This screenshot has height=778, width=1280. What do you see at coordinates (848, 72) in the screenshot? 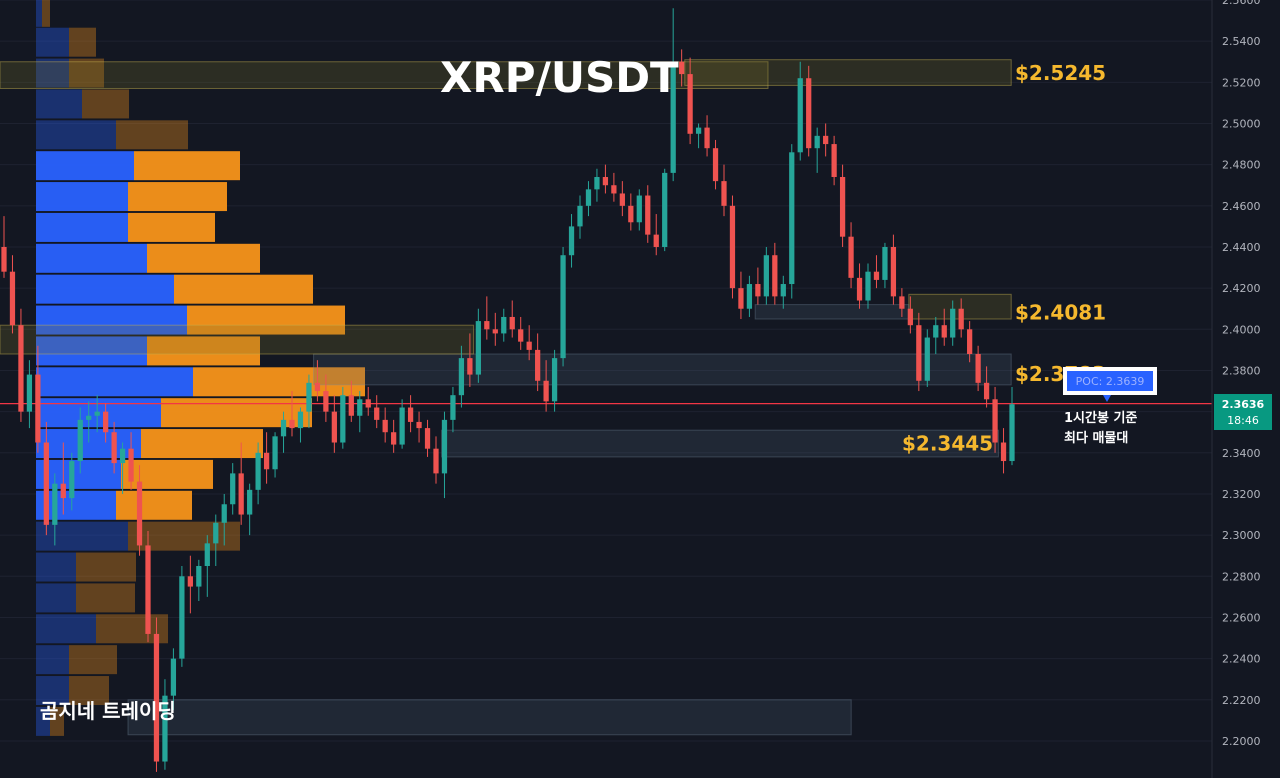
I see `zone-gold` at bounding box center [848, 72].